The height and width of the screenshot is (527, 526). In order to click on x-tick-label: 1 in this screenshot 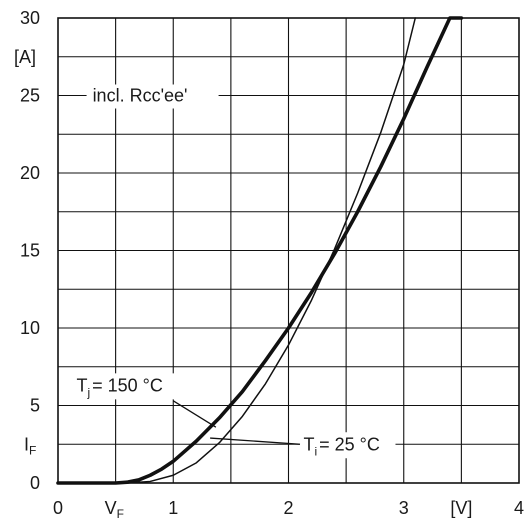, I will do `click(173, 508)`.